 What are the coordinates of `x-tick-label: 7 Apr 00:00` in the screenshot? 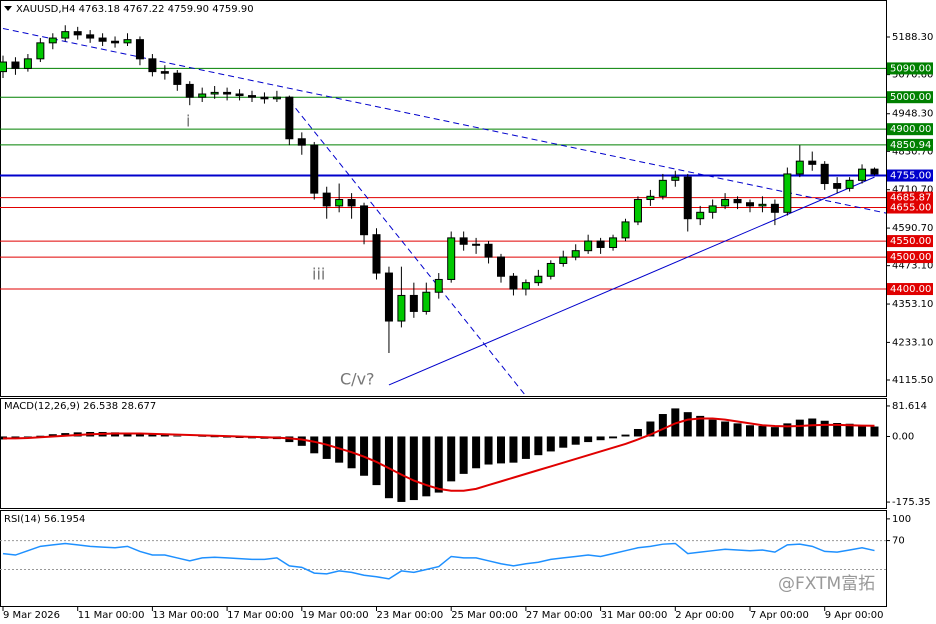 It's located at (779, 615).